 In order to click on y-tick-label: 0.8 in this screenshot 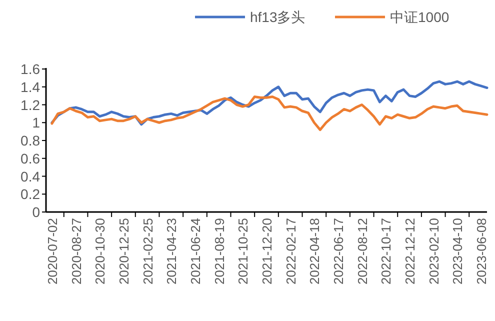, I will do `click(30, 140)`.